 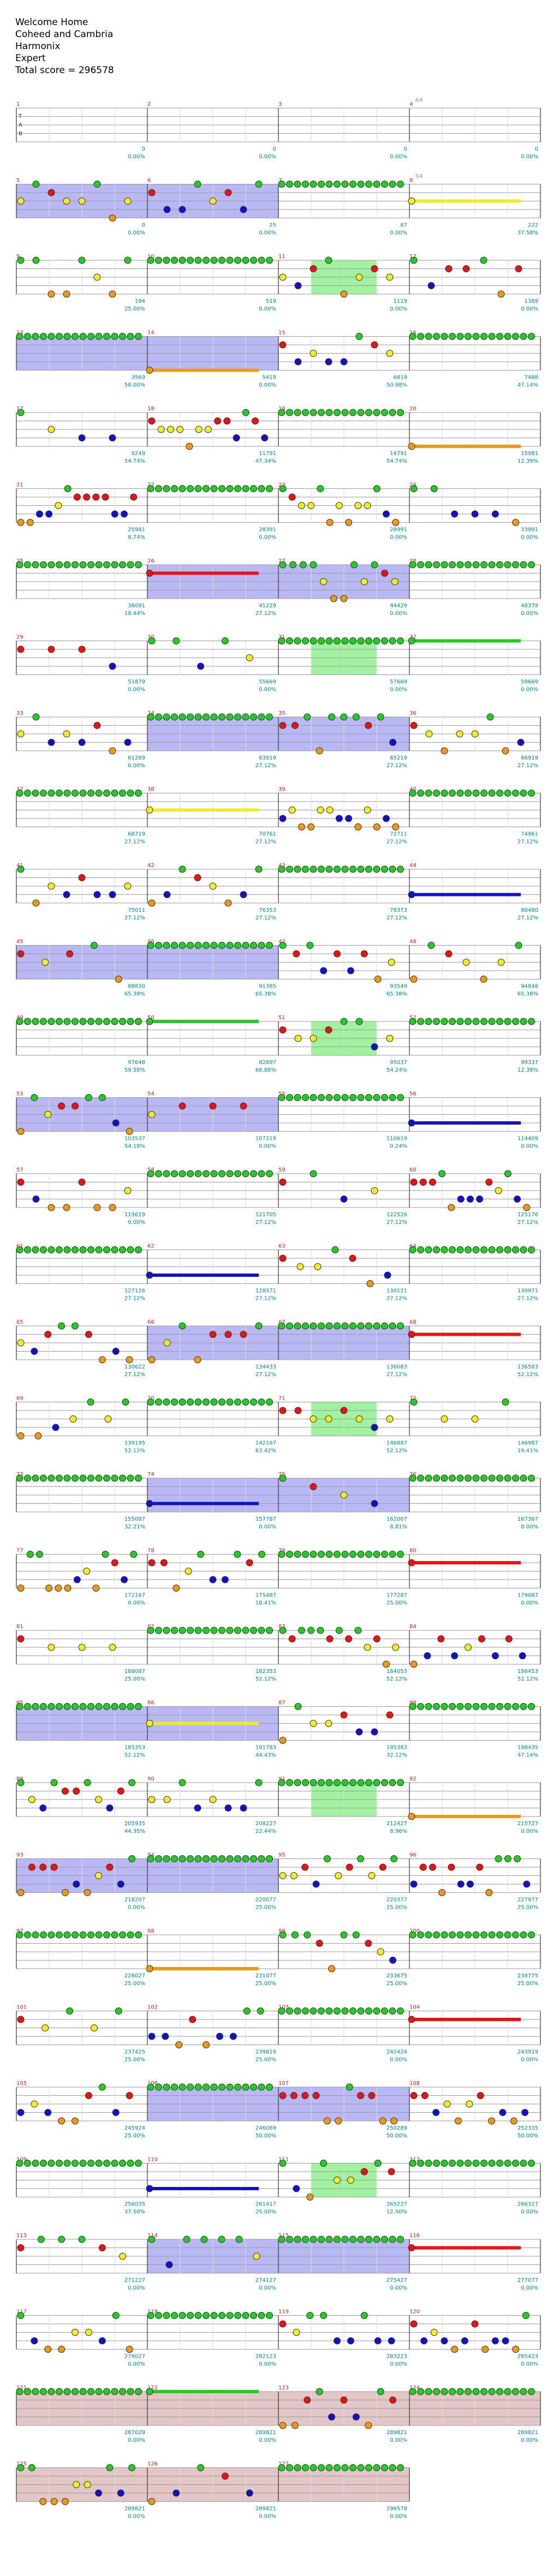 What do you see at coordinates (134, 1215) in the screenshot?
I see `measure-score: 119619` at bounding box center [134, 1215].